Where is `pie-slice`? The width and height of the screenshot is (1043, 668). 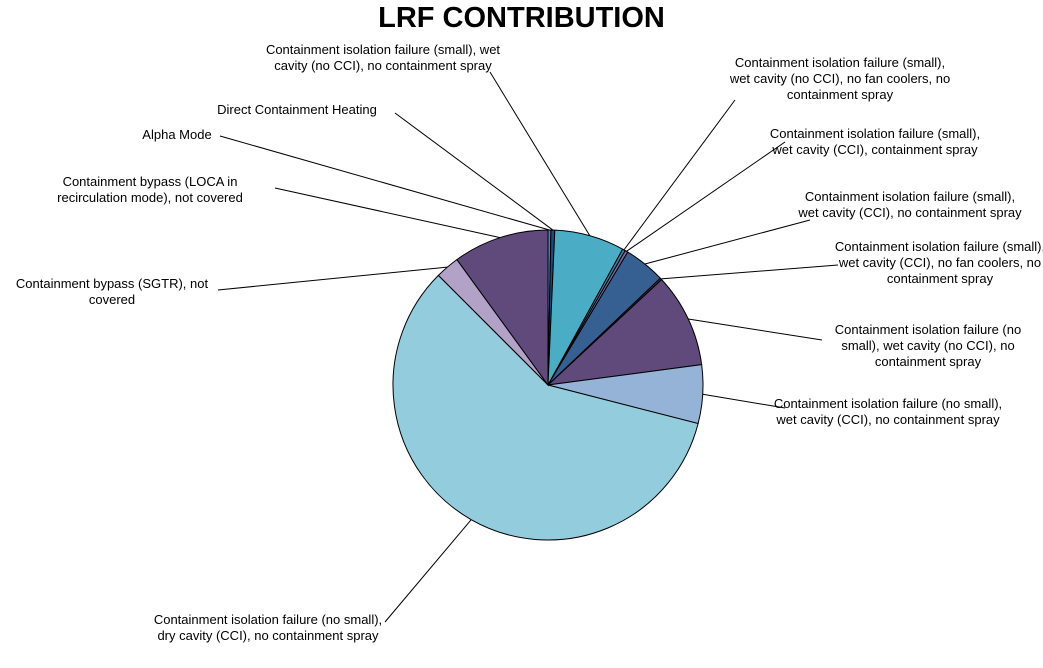 pie-slice is located at coordinates (545, 407).